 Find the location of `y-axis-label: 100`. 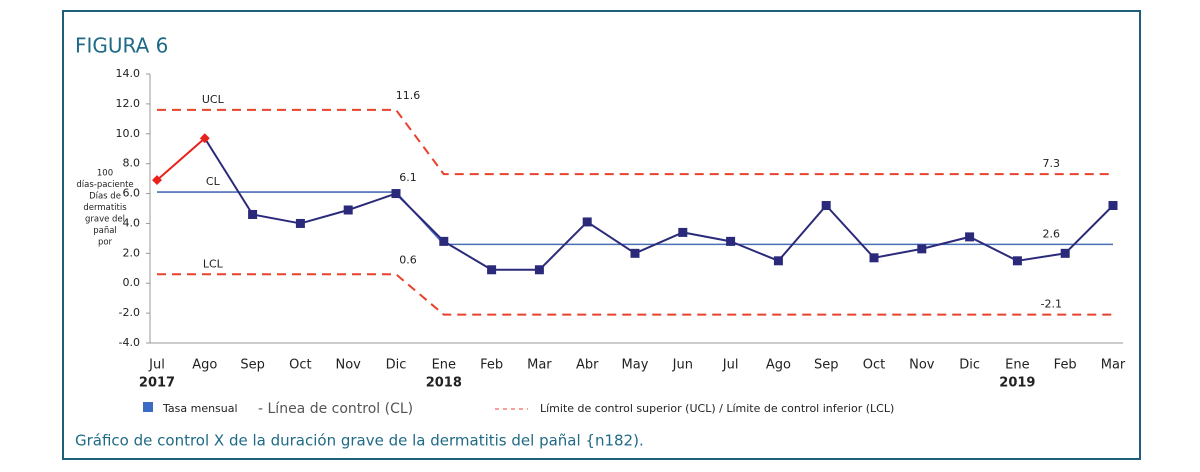

y-axis-label: 100 is located at coordinates (105, 174).